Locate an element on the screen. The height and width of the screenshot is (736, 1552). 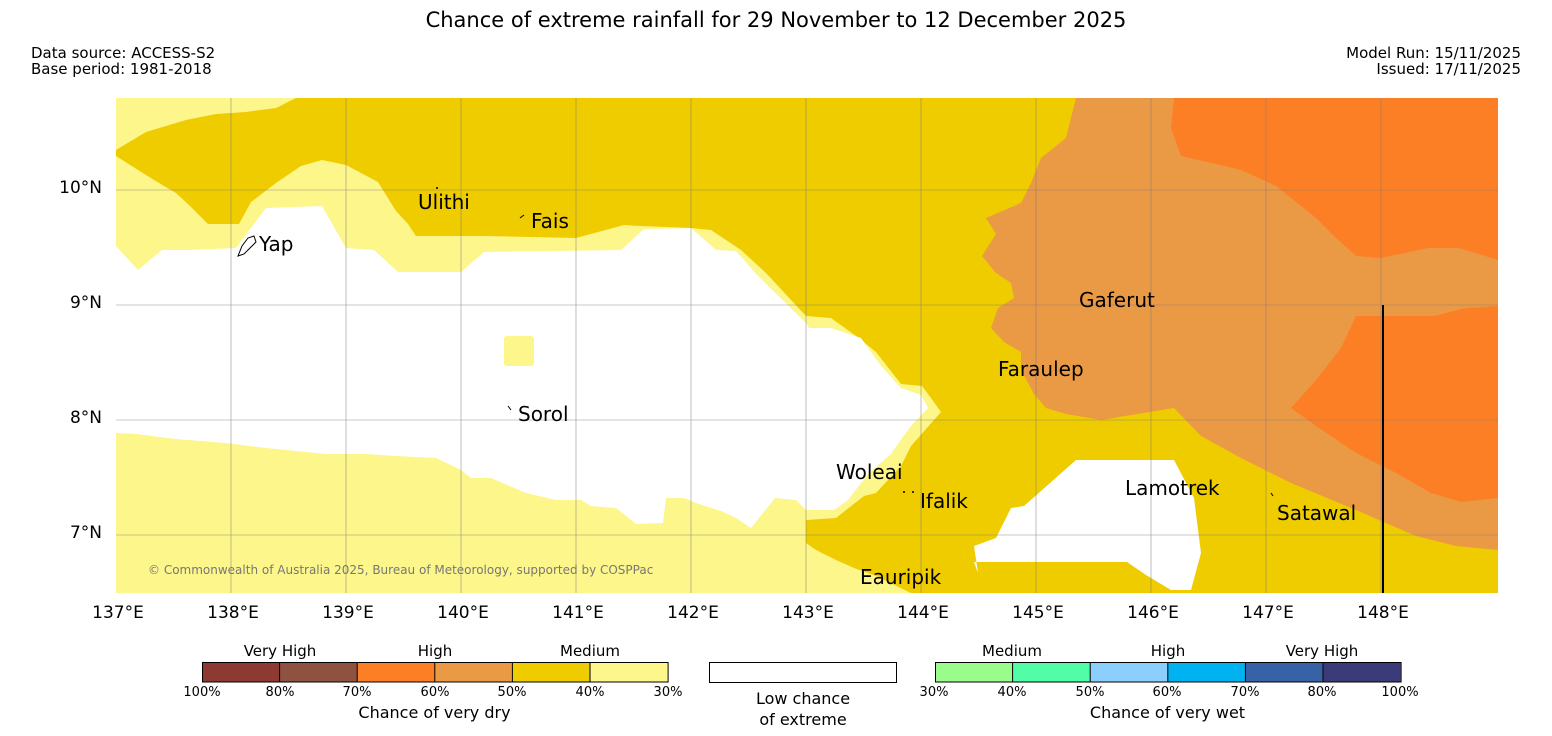
legend-low-line1: Low chance is located at coordinates (803, 698).